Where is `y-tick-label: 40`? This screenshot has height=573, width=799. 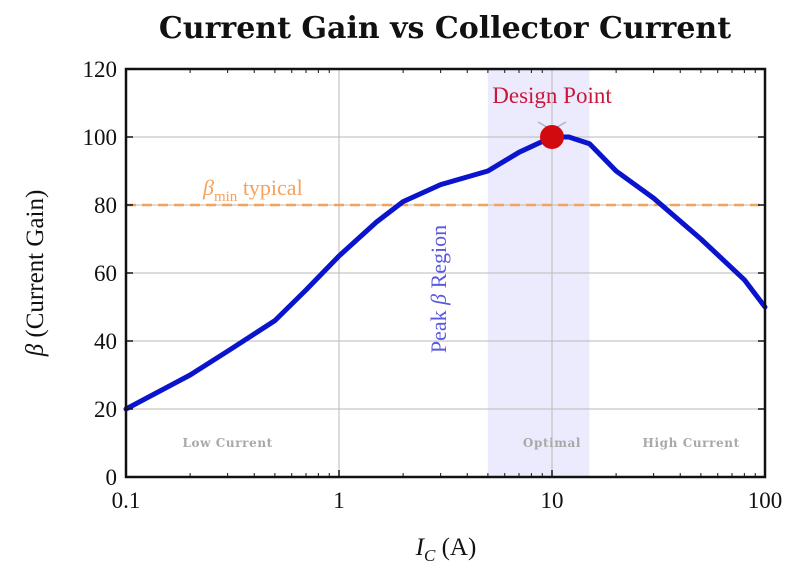 y-tick-label: 40 is located at coordinates (105, 341).